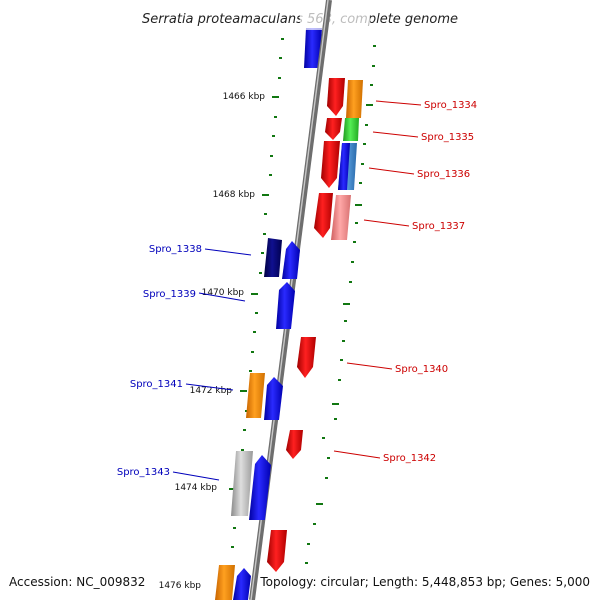 This screenshot has height=600, width=600. Describe the element at coordinates (336, 97) in the screenshot. I see `gene-arrow-spro-1334-red` at that location.